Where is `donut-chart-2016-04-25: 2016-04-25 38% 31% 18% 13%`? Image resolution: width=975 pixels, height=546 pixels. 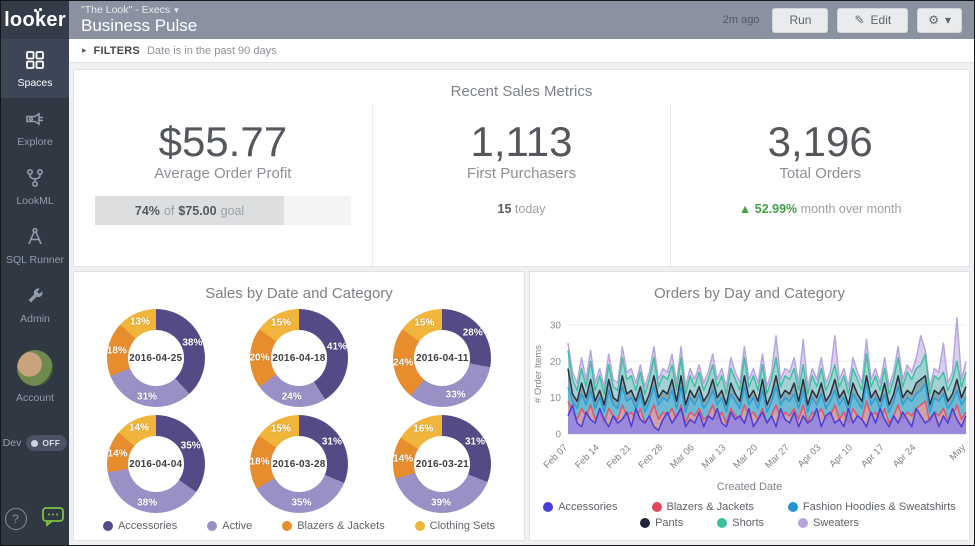 donut-chart-2016-04-25: 2016-04-25 38% 31% 18% 13% is located at coordinates (155, 358).